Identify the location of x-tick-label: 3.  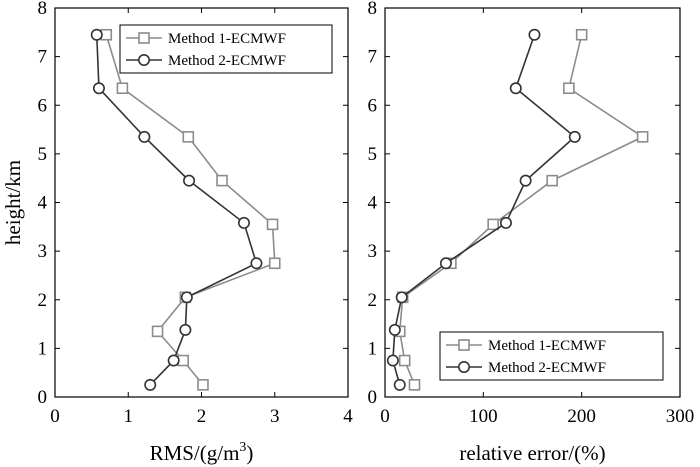
(275, 416).